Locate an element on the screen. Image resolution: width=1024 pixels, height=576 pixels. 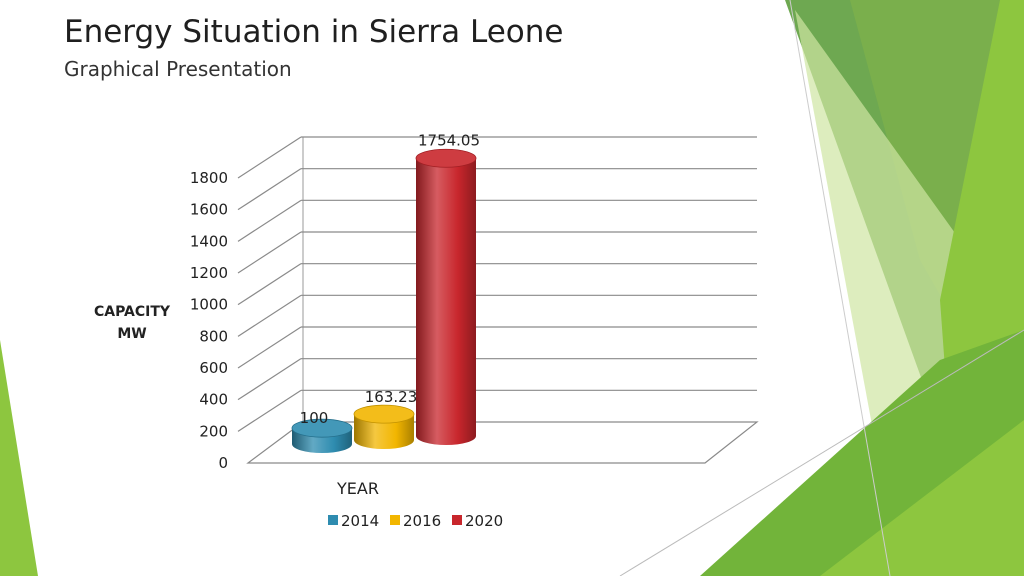
deco-shape-bottom2 is located at coordinates (922, 498).